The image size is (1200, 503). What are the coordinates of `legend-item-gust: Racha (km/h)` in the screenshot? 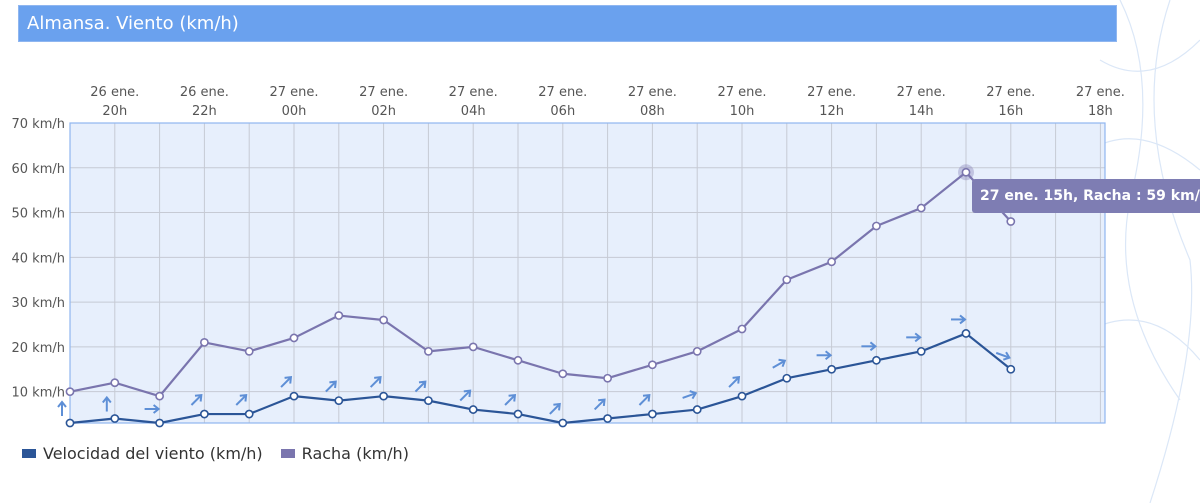 It's located at (344, 453).